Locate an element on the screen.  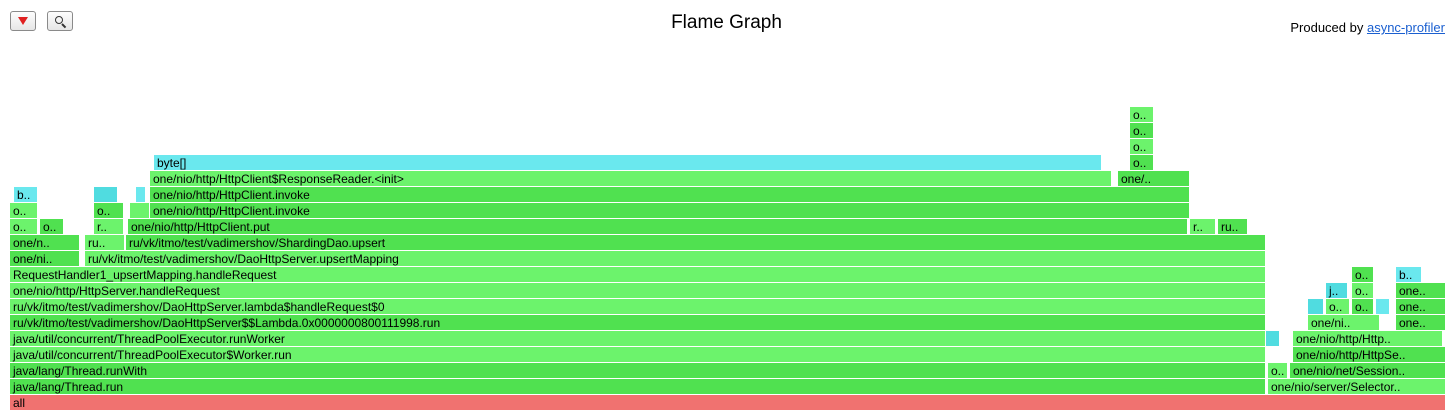
async-profiler-link: async-profiler is located at coordinates (1405, 27).